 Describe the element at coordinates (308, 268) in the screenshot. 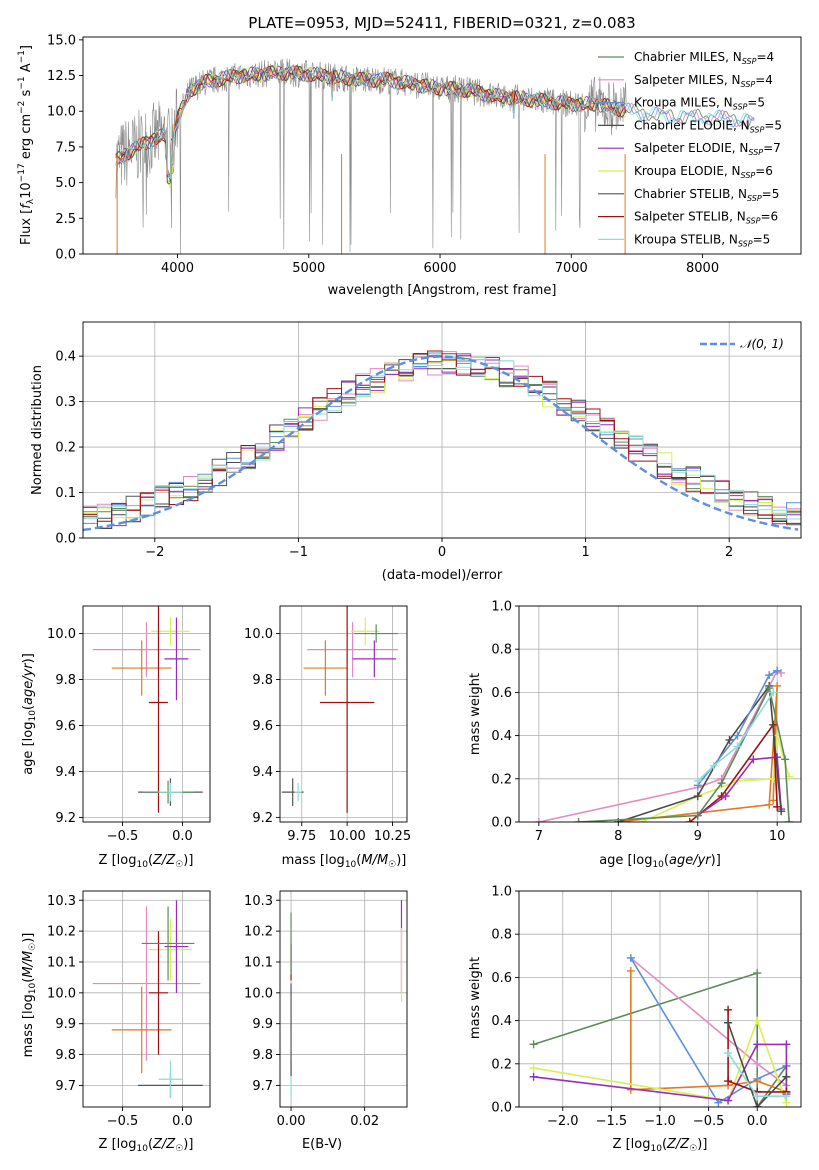

I see `x-tick-label: 5000` at that location.